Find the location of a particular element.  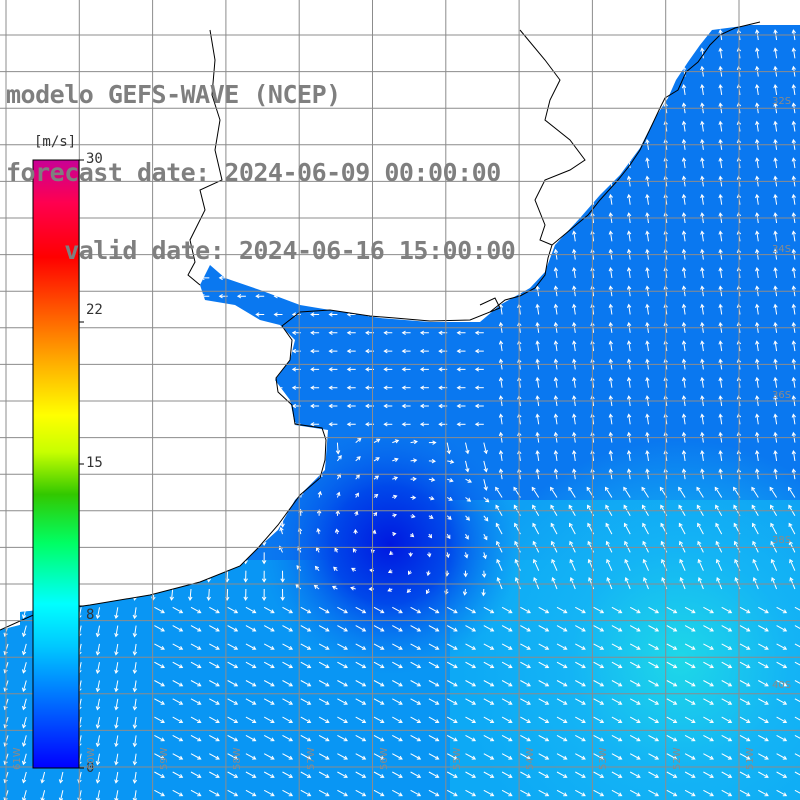

valid-date: valid date: 2024-06-16 15:00:00 is located at coordinates (261, 250).